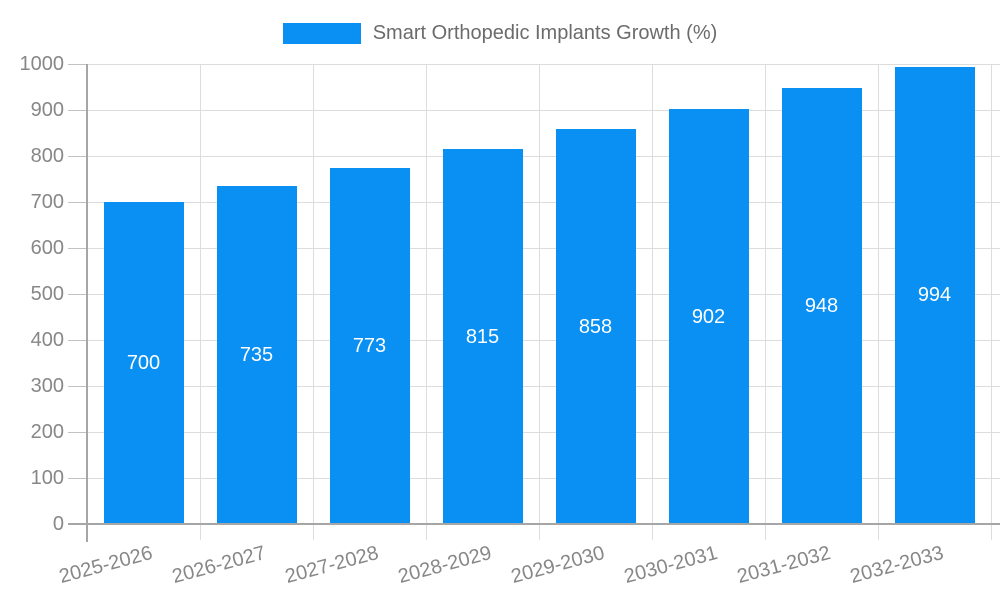 Image resolution: width=1000 pixels, height=600 pixels. I want to click on x-axis-label: 2027-2028, so click(331, 564).